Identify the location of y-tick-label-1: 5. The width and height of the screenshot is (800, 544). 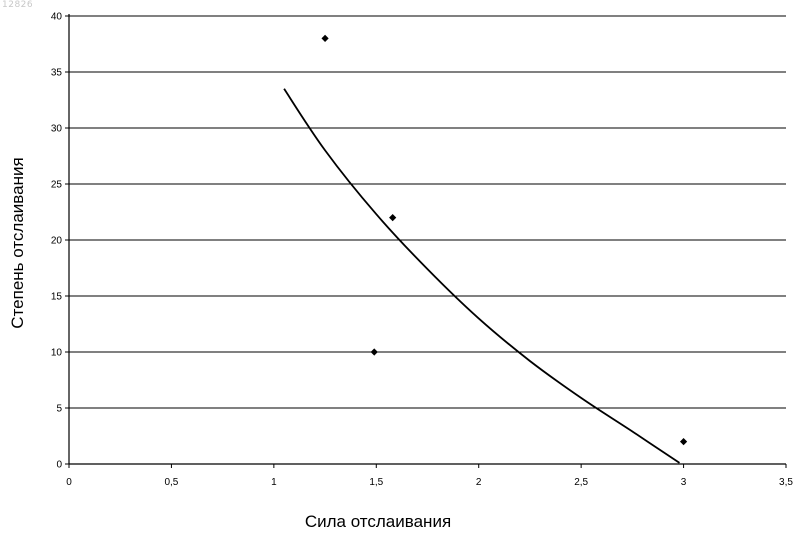
(59, 409).